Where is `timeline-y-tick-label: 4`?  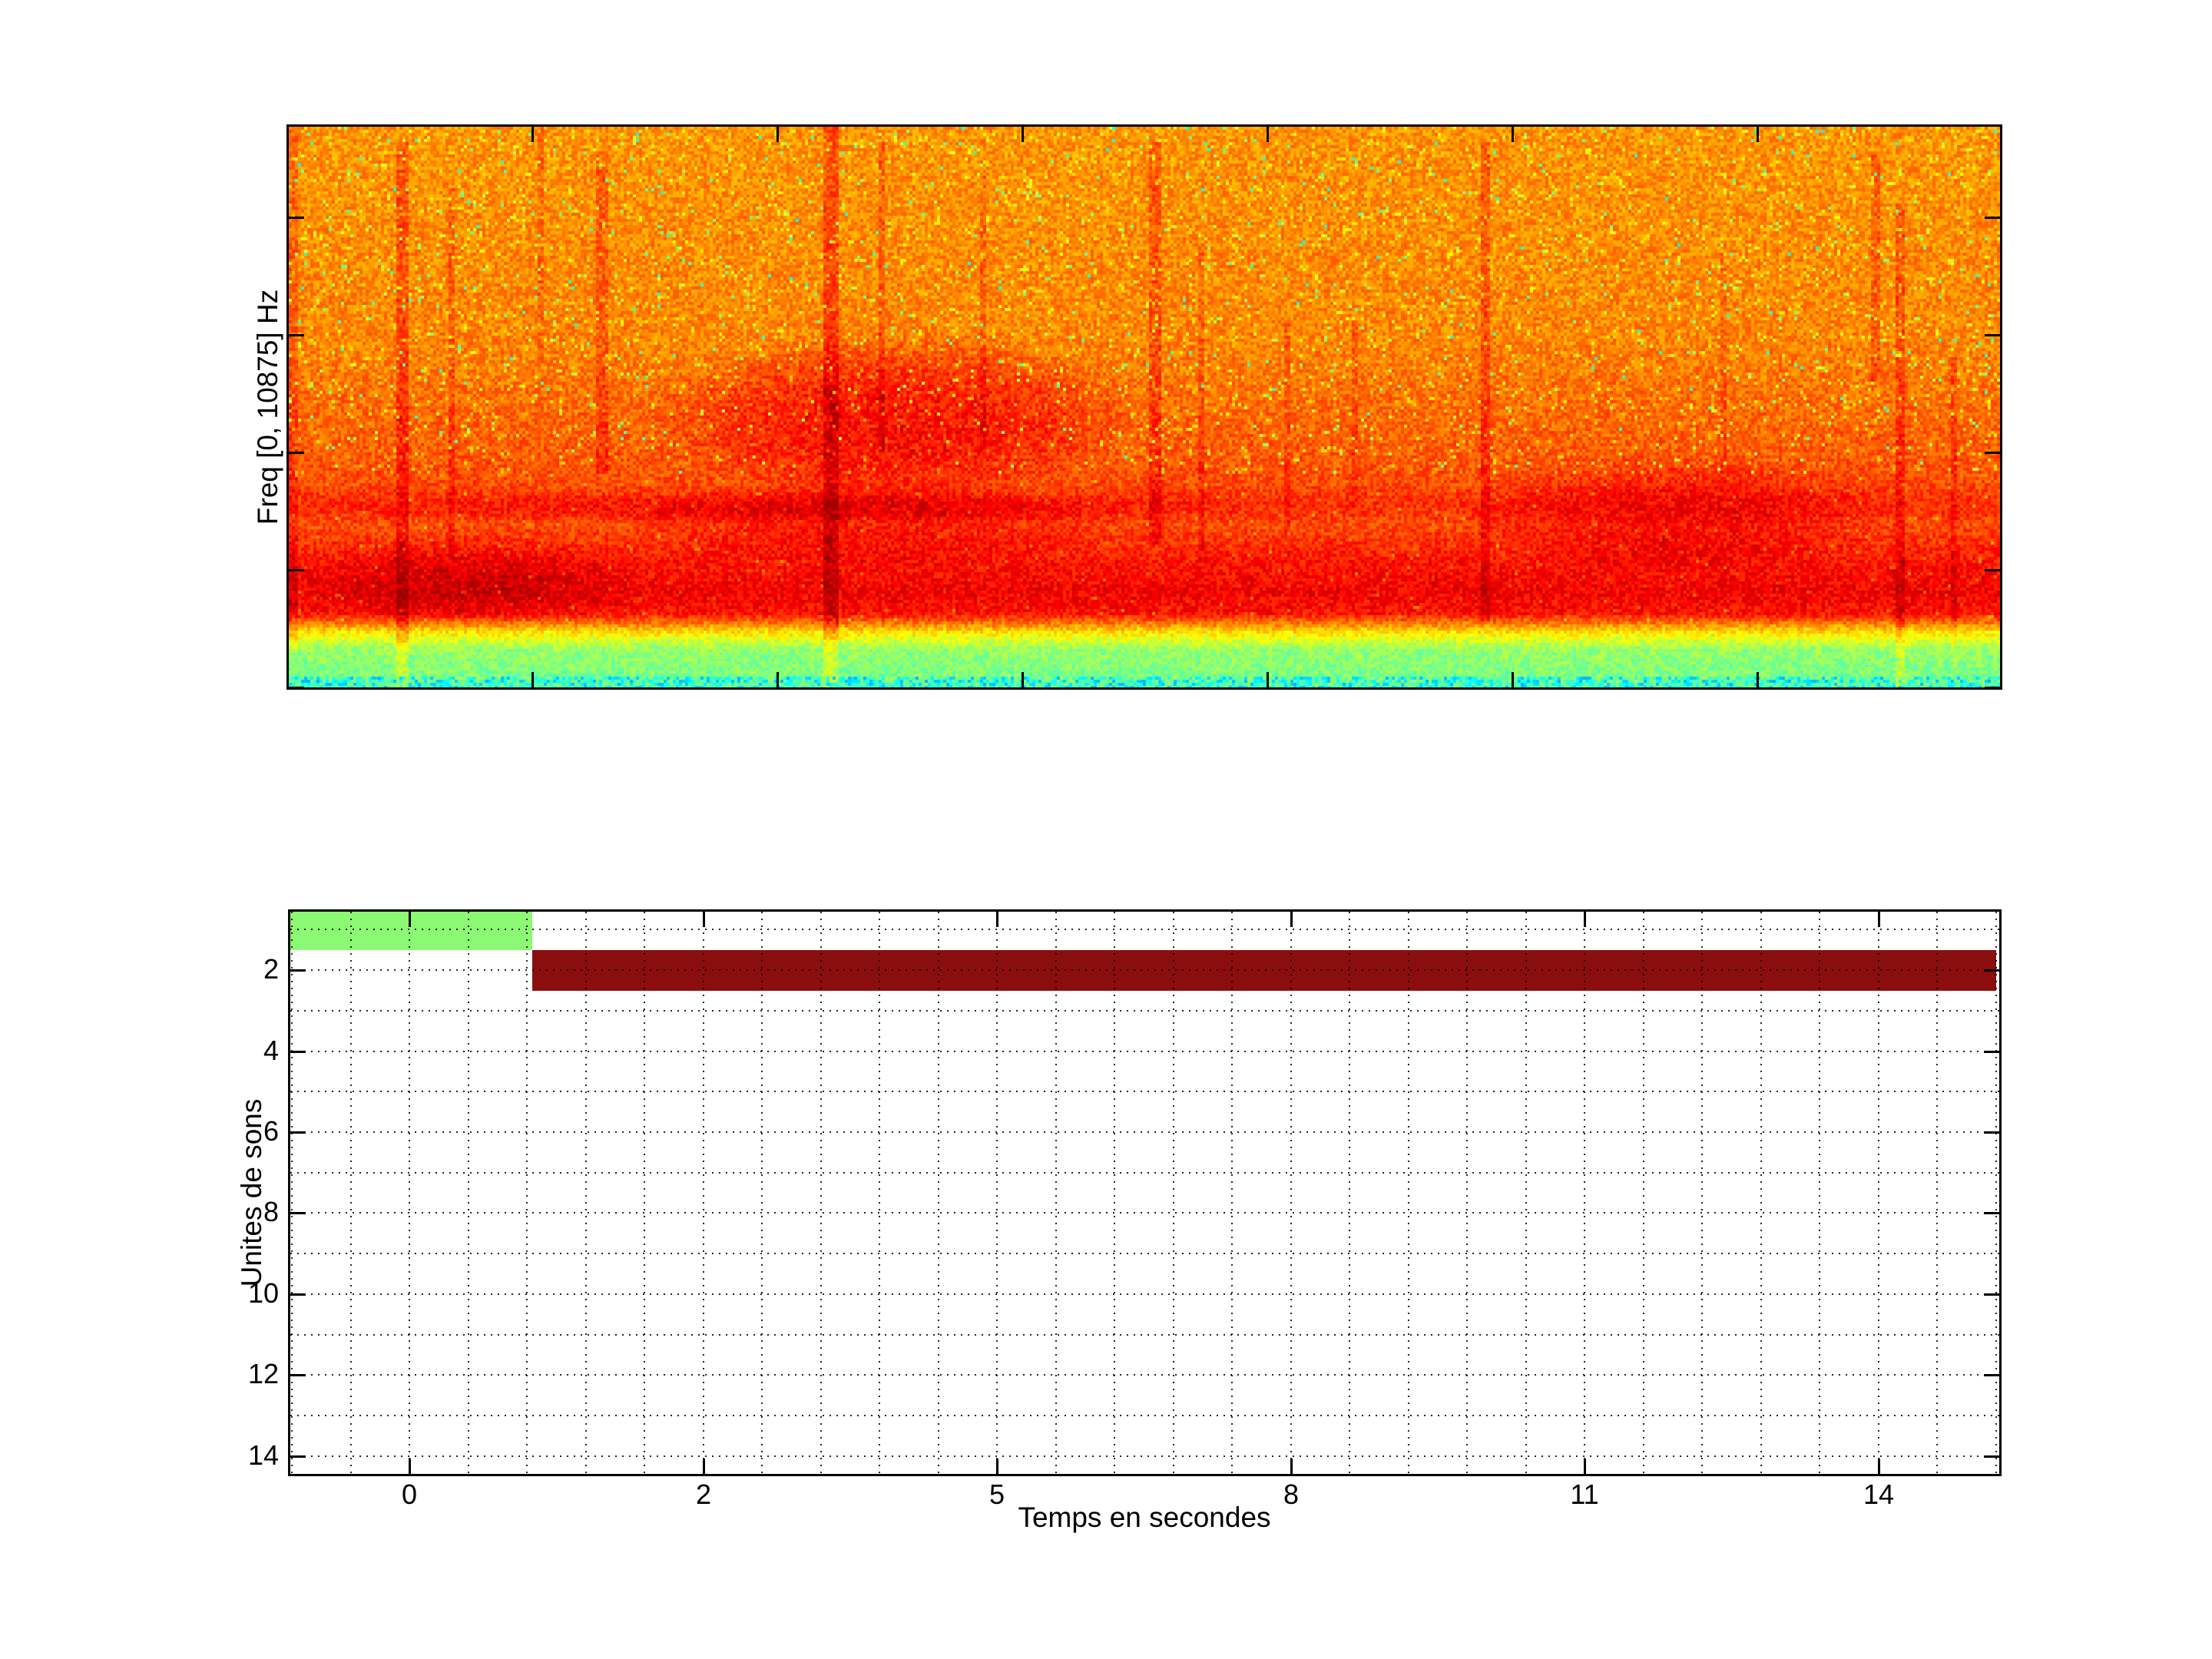
timeline-y-tick-label: 4 is located at coordinates (271, 1050).